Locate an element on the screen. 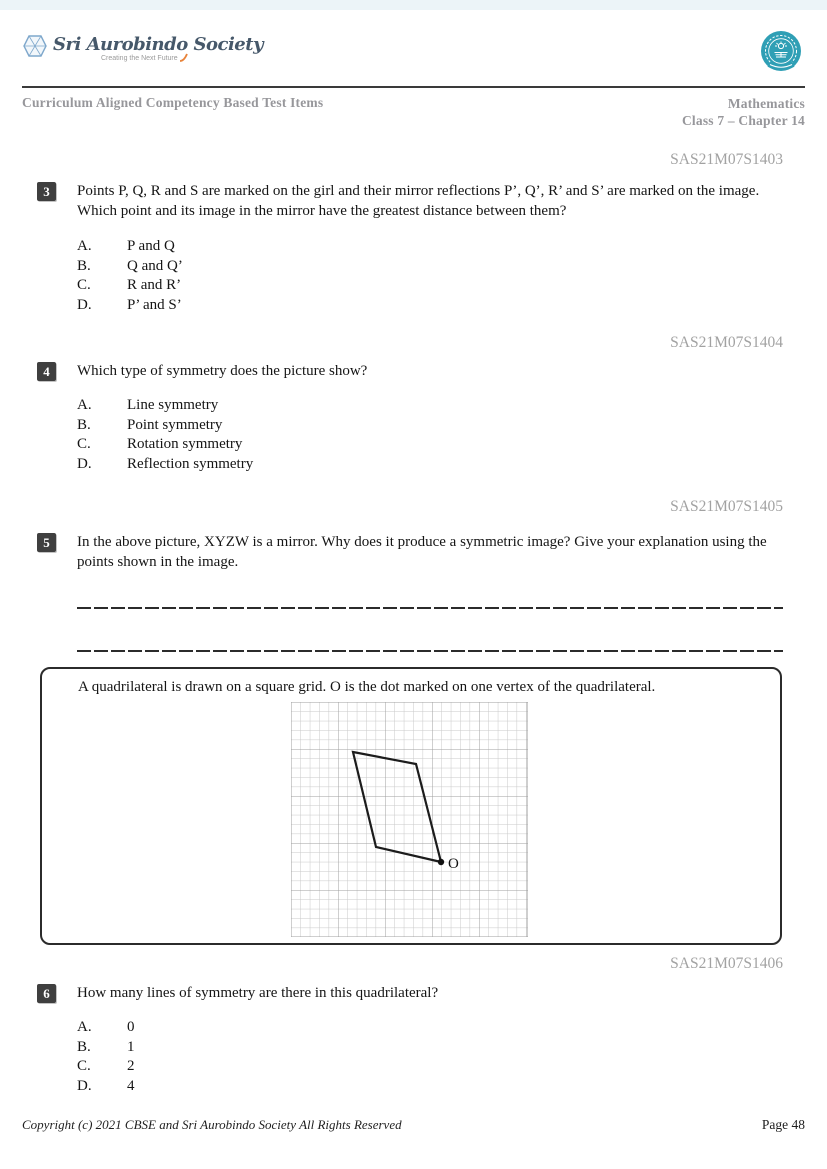 This screenshot has width=827, height=1169. class-chapter-label: Class 7 – Chapter 14 is located at coordinates (743, 120).